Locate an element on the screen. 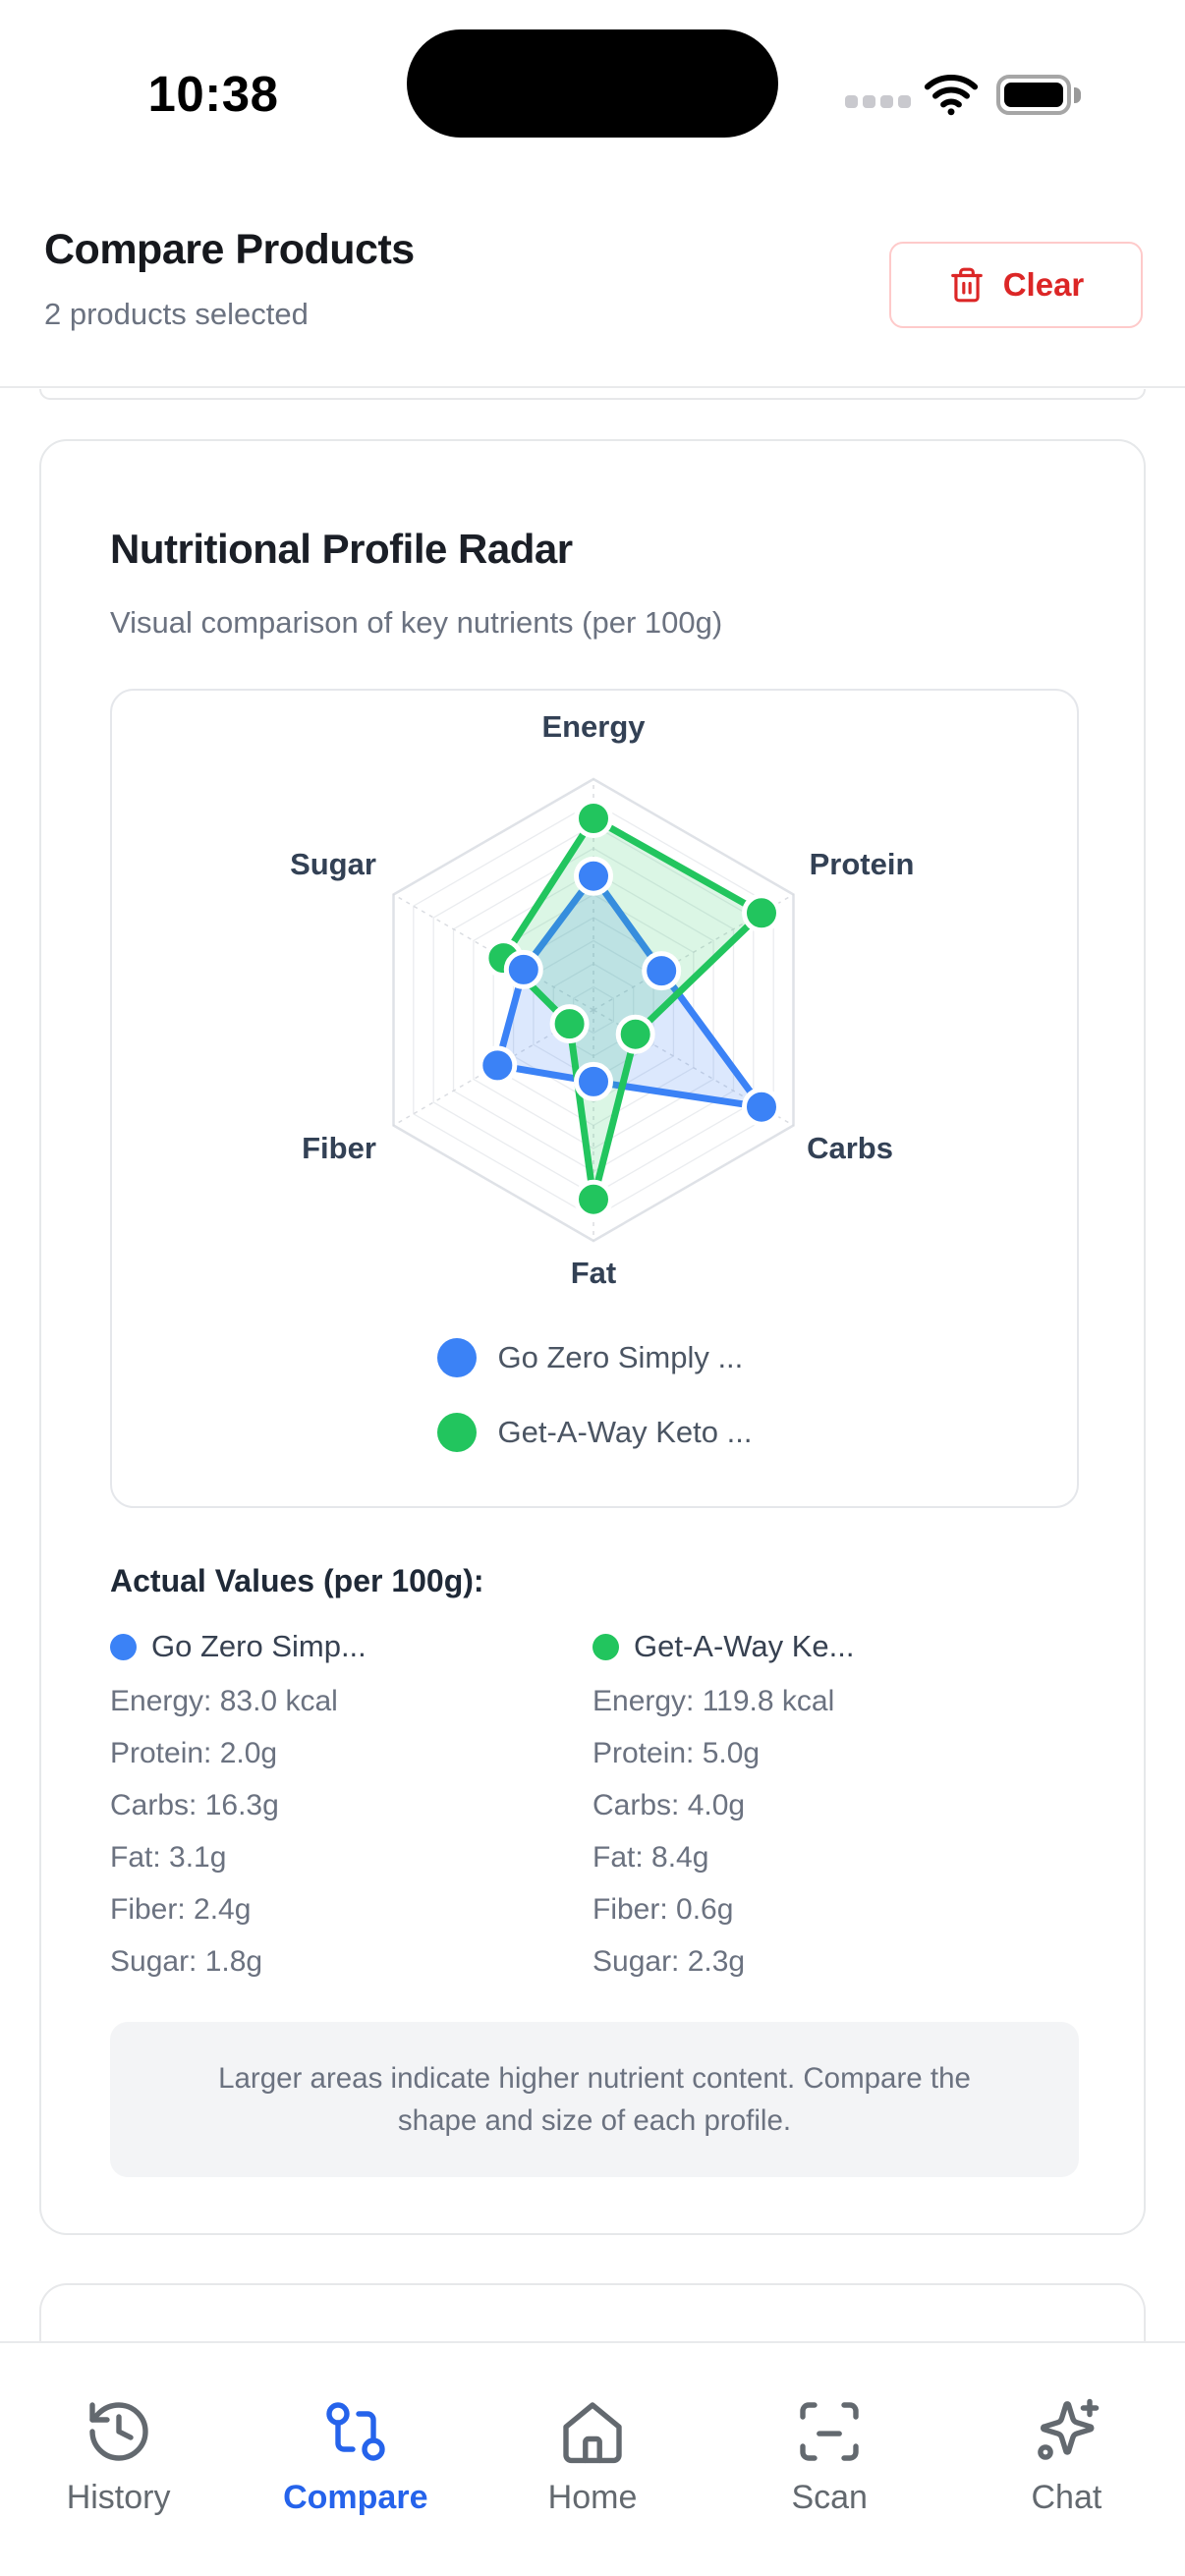  nav-item-compare: Compare is located at coordinates (355, 2459).